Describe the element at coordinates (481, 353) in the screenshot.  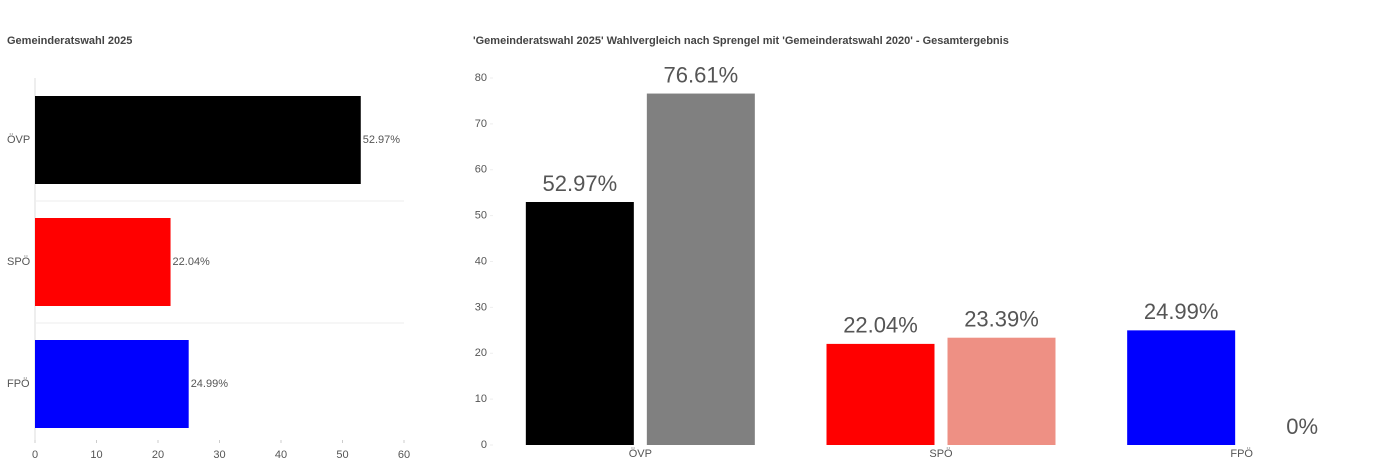
I see `y-tick-label: 20` at that location.